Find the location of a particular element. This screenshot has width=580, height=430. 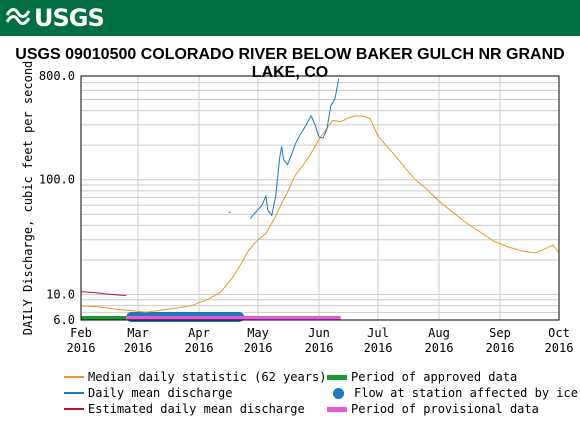

usgs-banner: USGS is located at coordinates (290, 18).